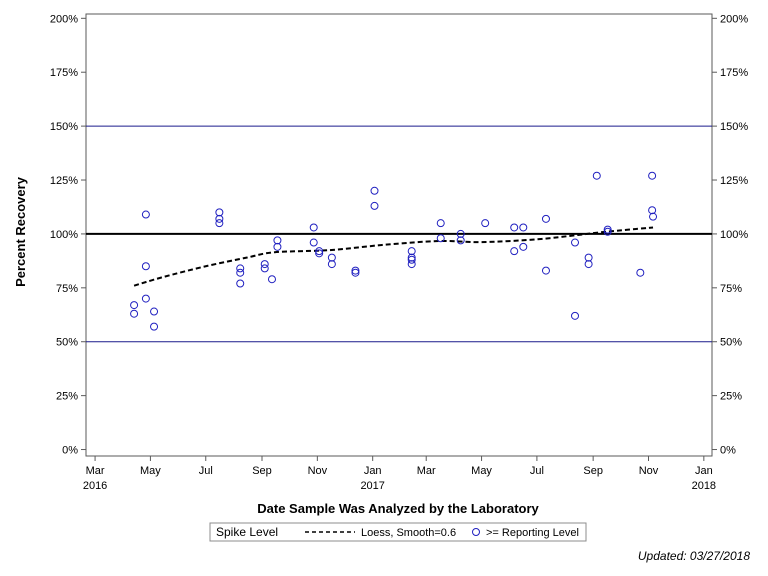 This screenshot has width=768, height=576. What do you see at coordinates (731, 343) in the screenshot?
I see `y-tick-label-right: 50%` at bounding box center [731, 343].